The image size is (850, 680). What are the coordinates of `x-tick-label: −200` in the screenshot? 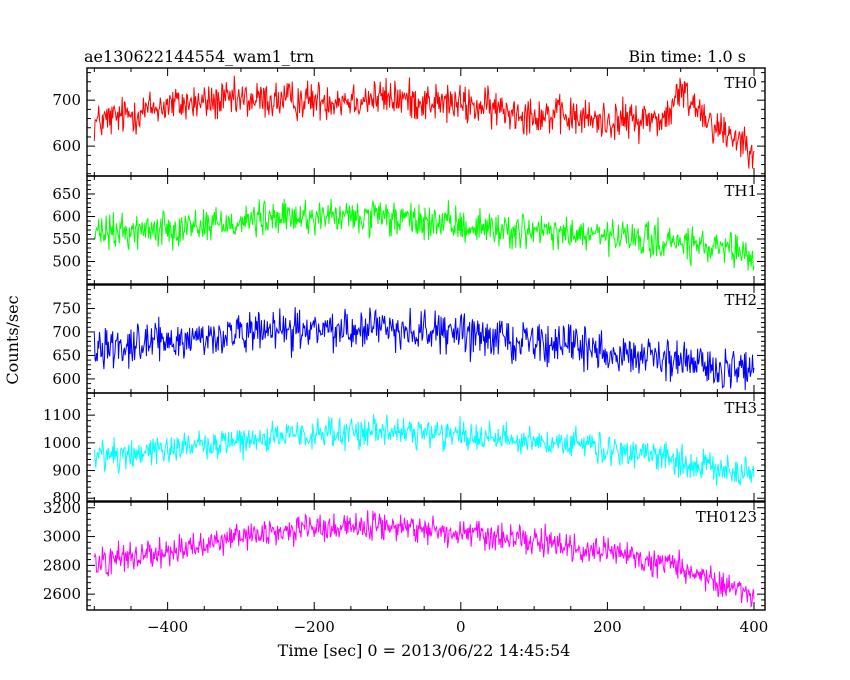 It's located at (314, 627).